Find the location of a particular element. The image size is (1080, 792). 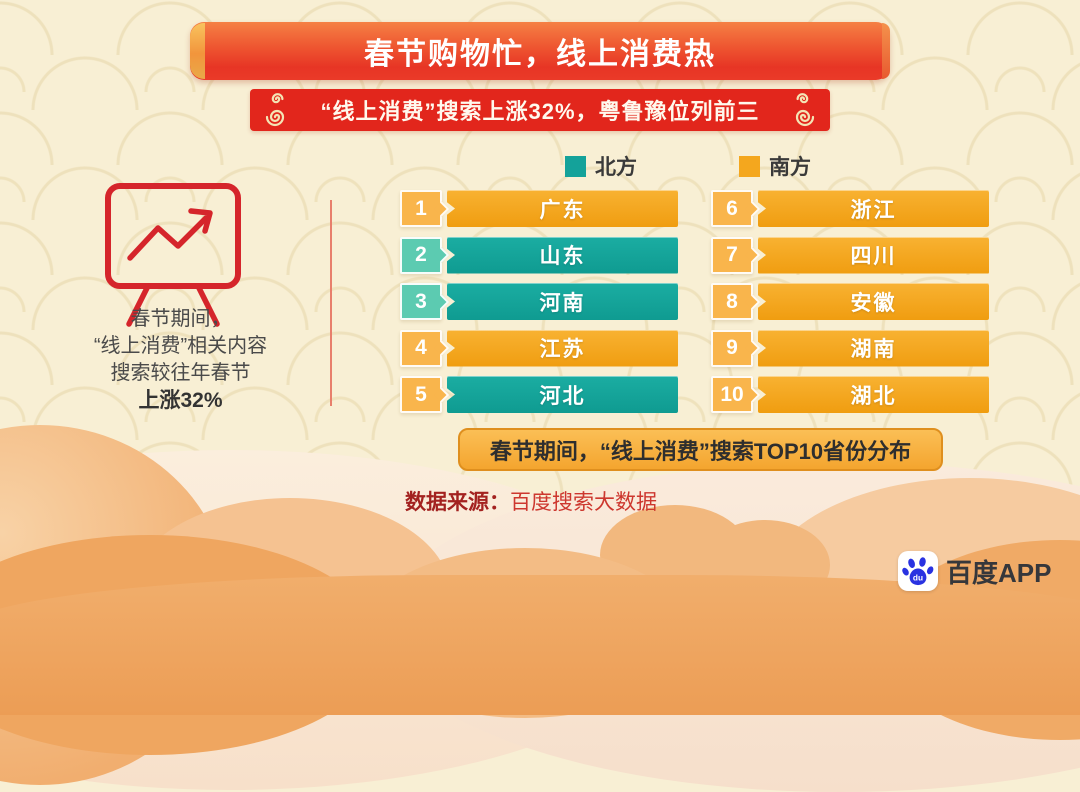

province-bar: 湖南 is located at coordinates (873, 348).